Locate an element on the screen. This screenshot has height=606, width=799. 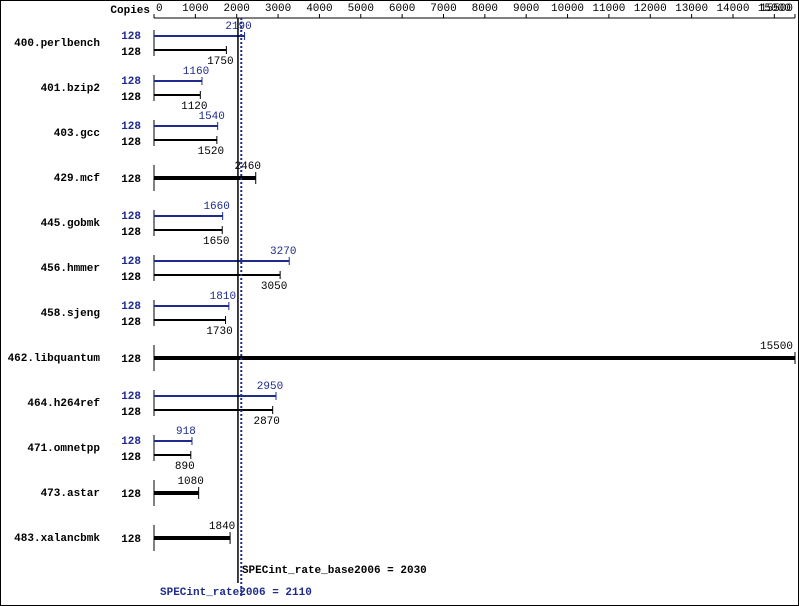
base-value: 3050 is located at coordinates (274, 287).